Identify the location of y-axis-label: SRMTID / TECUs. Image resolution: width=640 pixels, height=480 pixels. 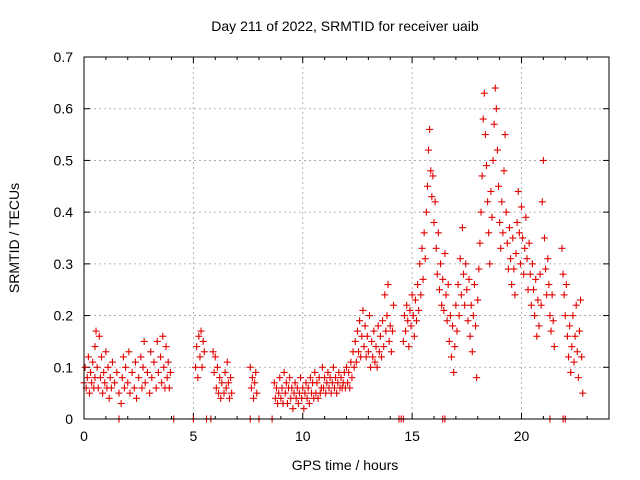
(14, 238).